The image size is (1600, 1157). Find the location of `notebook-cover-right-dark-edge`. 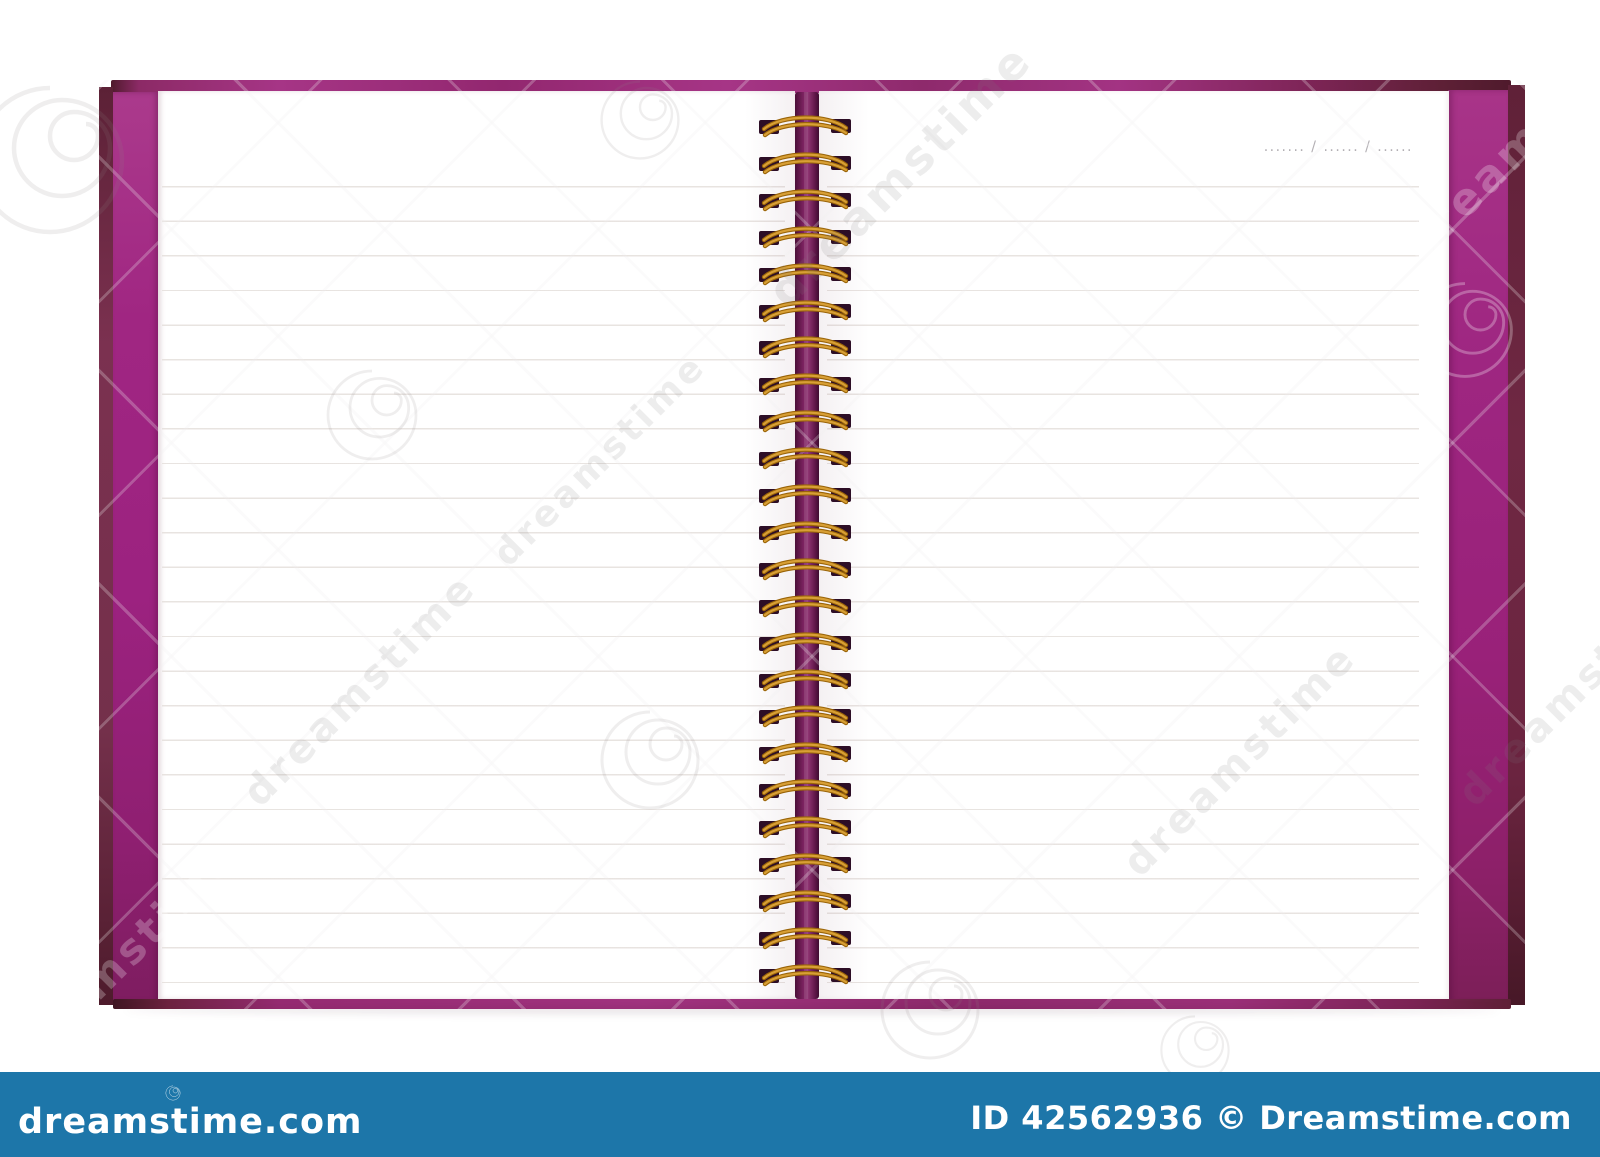

notebook-cover-right-dark-edge is located at coordinates (1516, 545).